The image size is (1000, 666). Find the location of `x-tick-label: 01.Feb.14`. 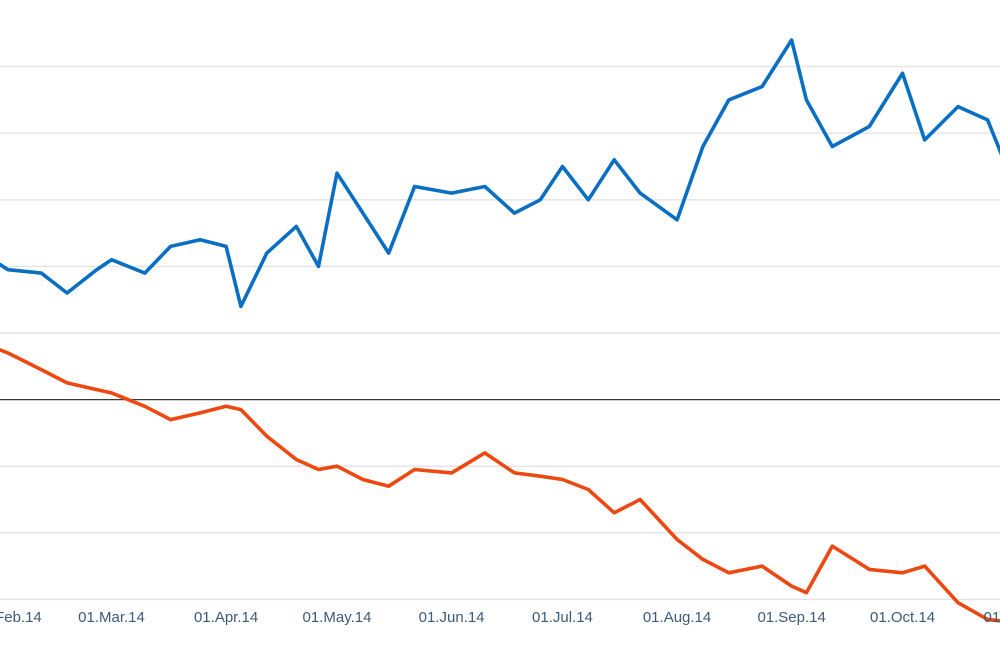

x-tick-label: 01.Feb.14 is located at coordinates (21, 617).